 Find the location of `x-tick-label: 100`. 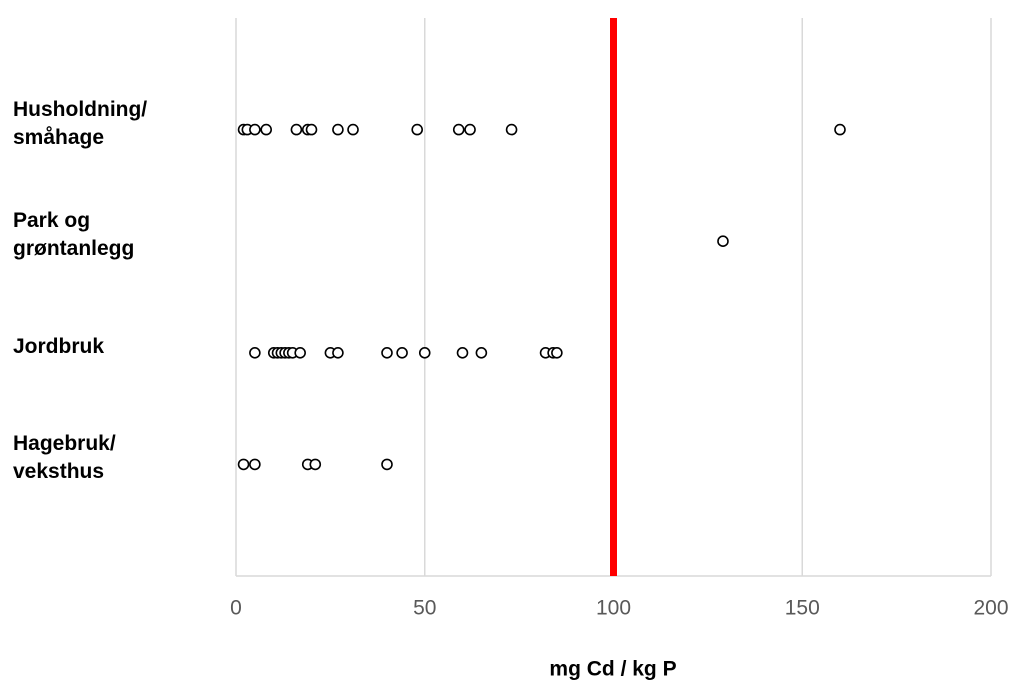

x-tick-label: 100 is located at coordinates (613, 608).